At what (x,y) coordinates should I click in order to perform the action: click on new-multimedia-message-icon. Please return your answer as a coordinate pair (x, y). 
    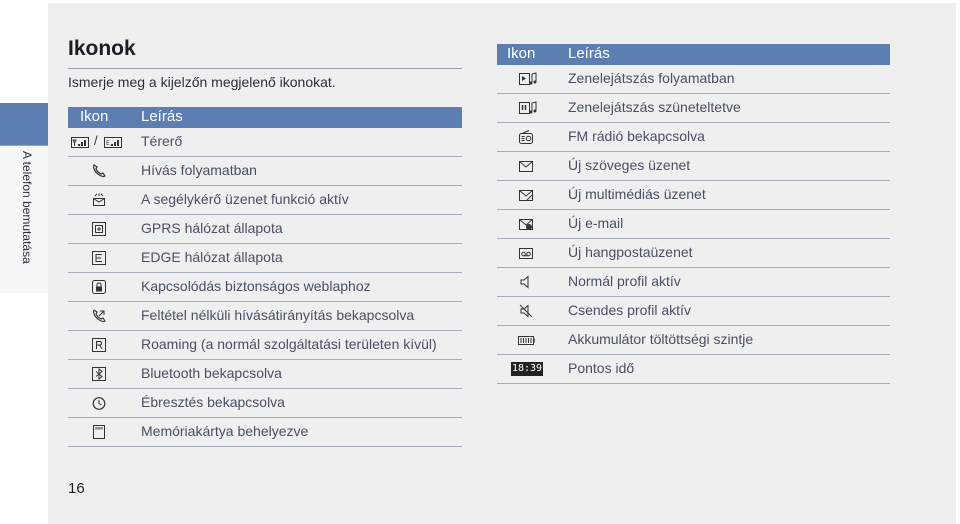
    Looking at the image, I should click on (526, 195).